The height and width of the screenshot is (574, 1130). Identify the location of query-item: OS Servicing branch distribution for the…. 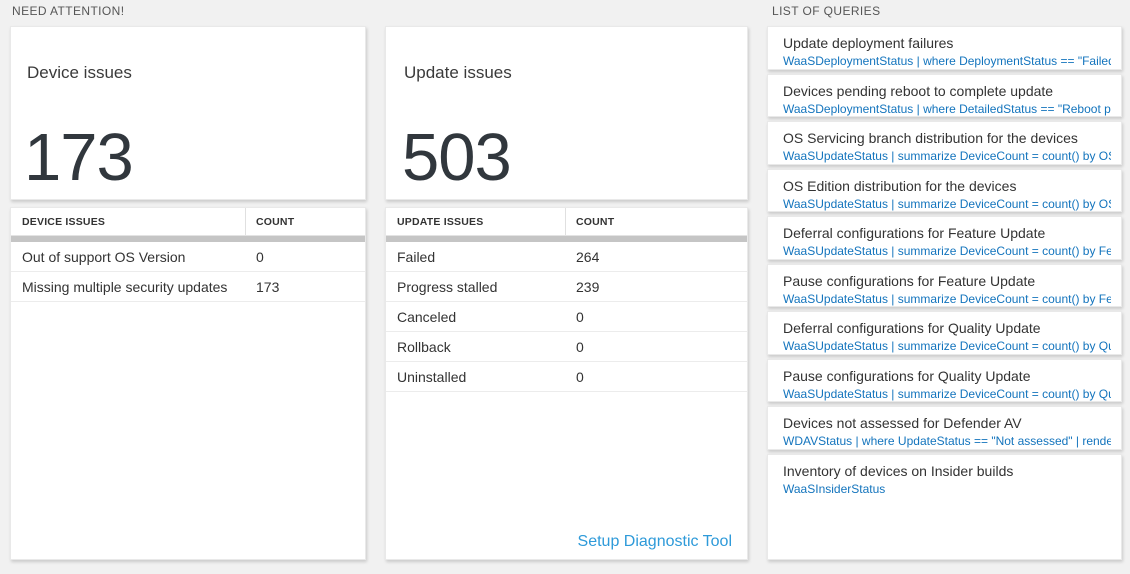
(944, 143).